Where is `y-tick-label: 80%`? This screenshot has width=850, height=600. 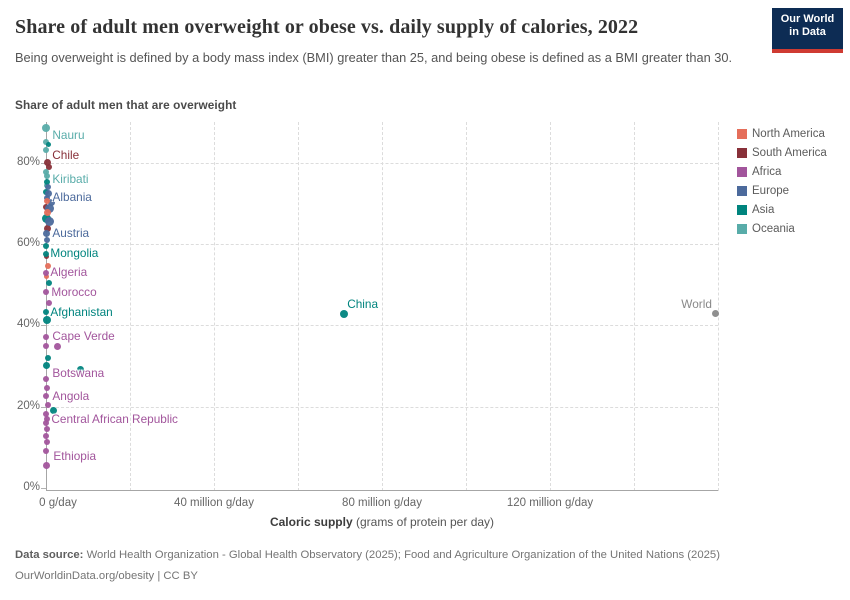 y-tick-label: 80% is located at coordinates (28, 161).